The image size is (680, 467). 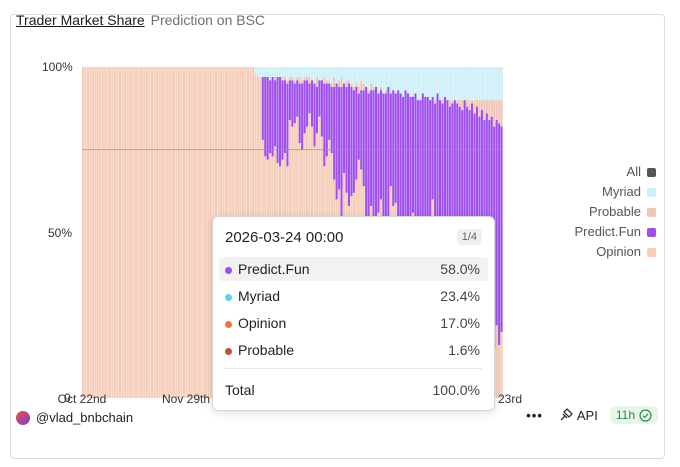 What do you see at coordinates (645, 415) in the screenshot?
I see `check-circle-icon` at bounding box center [645, 415].